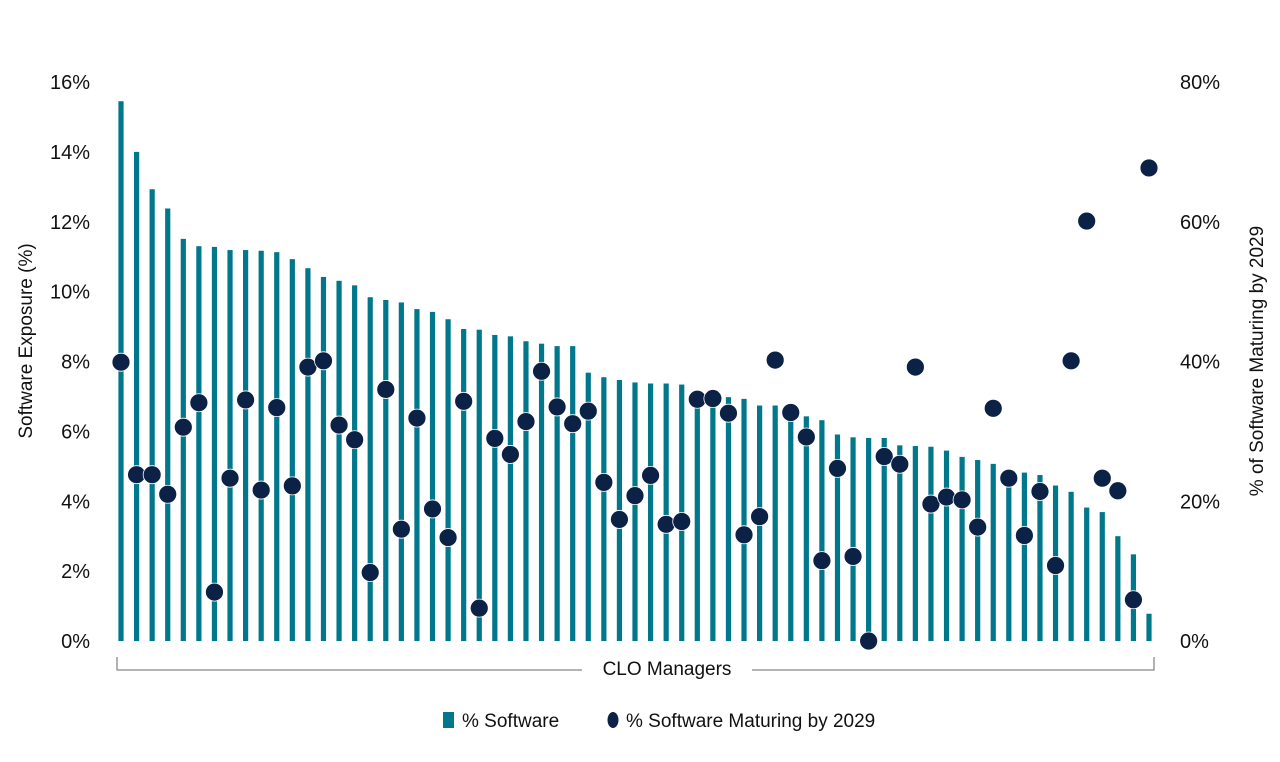 The image size is (1280, 762). Describe the element at coordinates (70, 83) in the screenshot. I see `left-tick-label: 16%` at that location.